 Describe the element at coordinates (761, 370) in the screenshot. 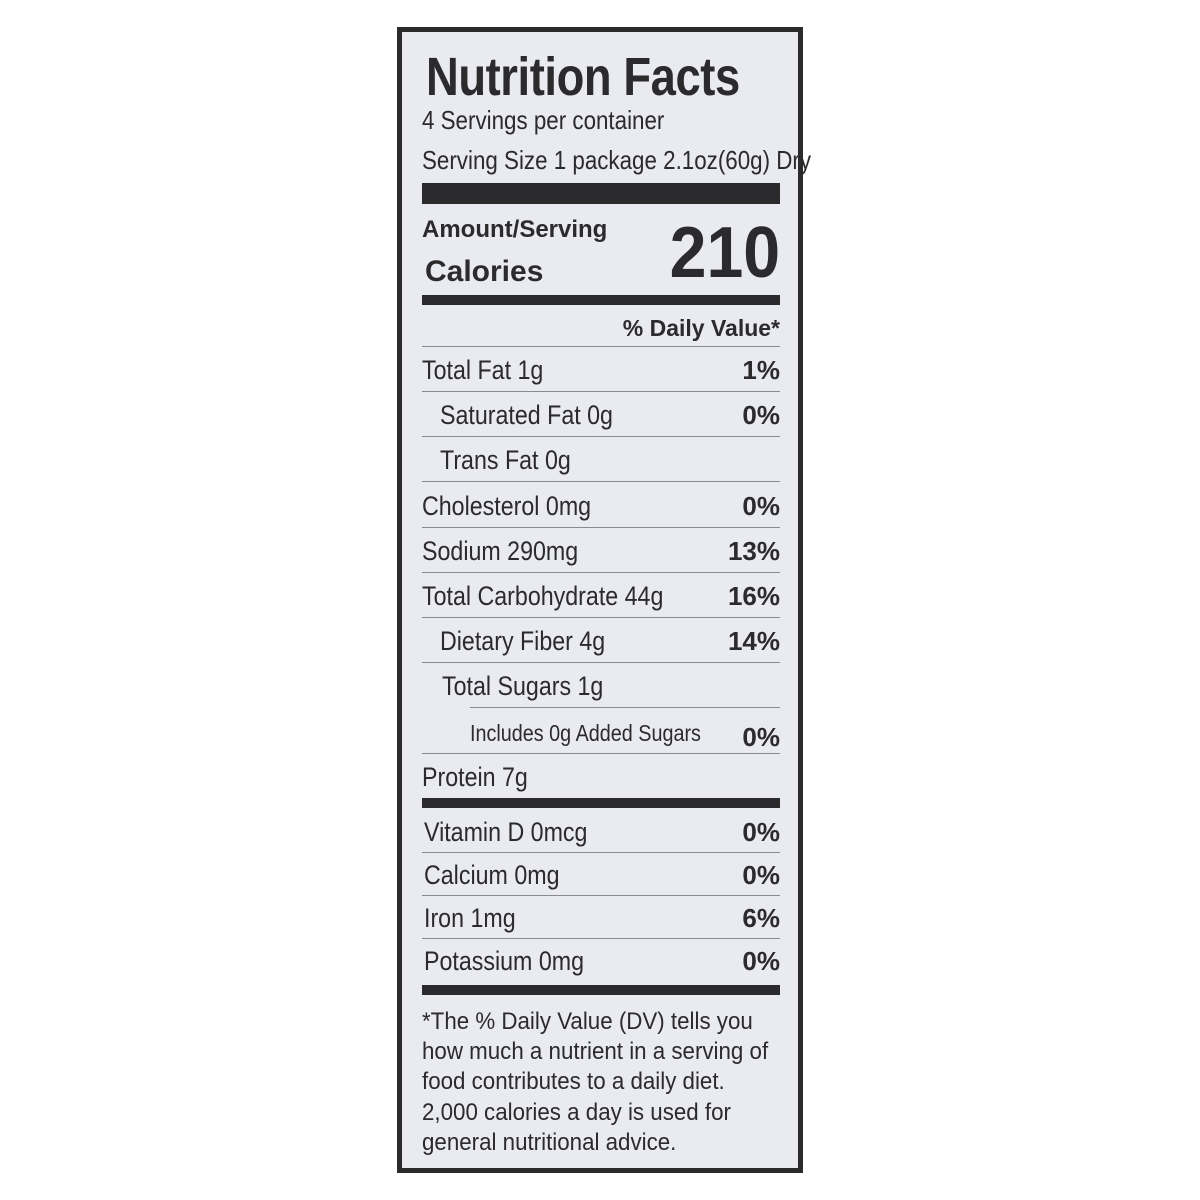

I see `nutrient-daily-value: 1%` at that location.